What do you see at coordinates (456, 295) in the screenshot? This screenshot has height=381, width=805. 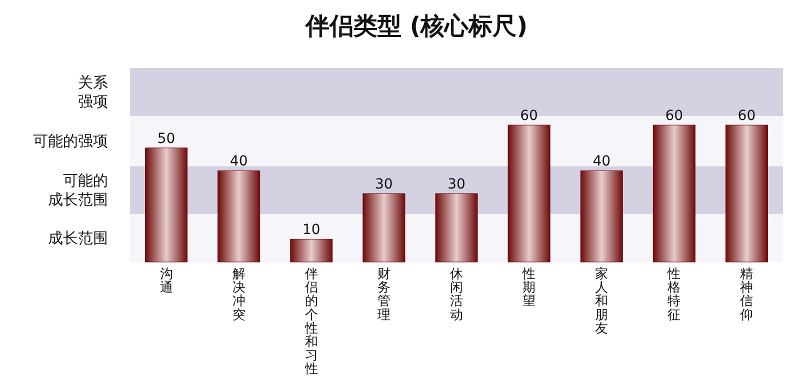 I see `x-tick-label: 休闲活动` at bounding box center [456, 295].